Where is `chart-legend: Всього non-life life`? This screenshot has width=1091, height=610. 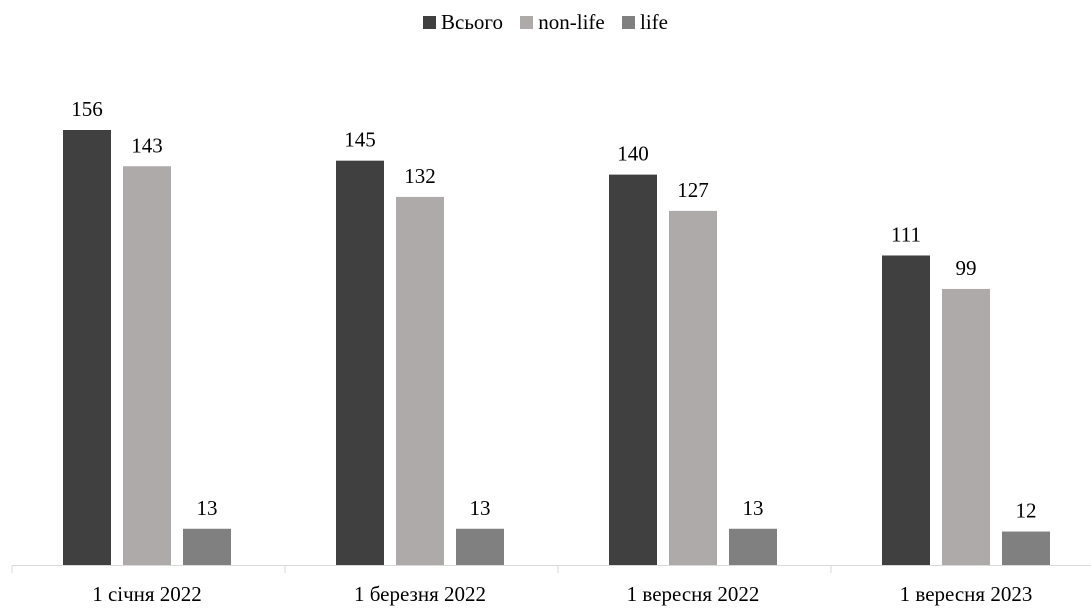
chart-legend: Всього non-life life is located at coordinates (545, 22).